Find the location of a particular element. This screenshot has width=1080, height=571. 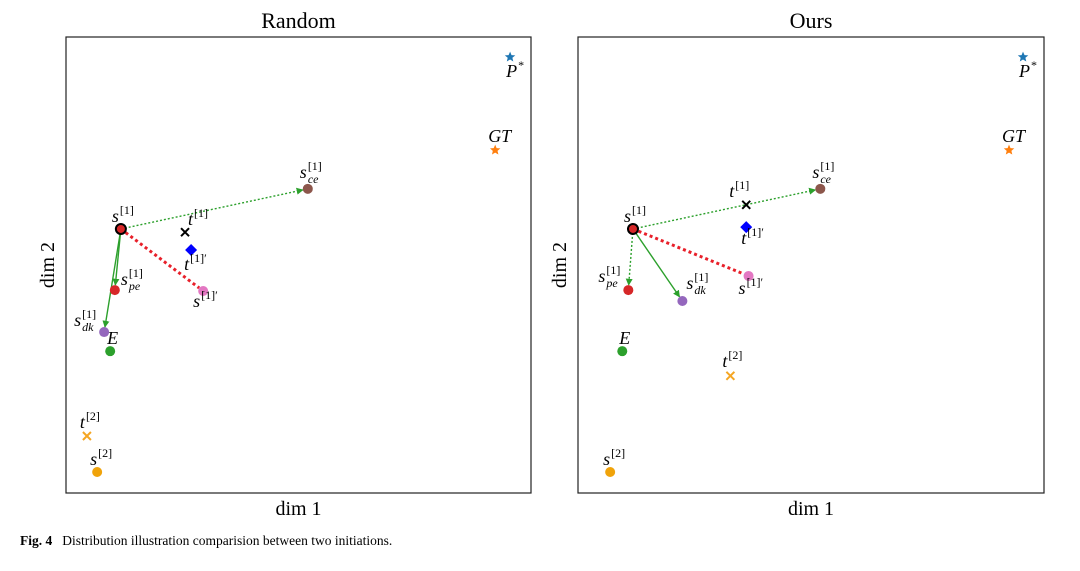

chart-title: Random is located at coordinates (298, 20).